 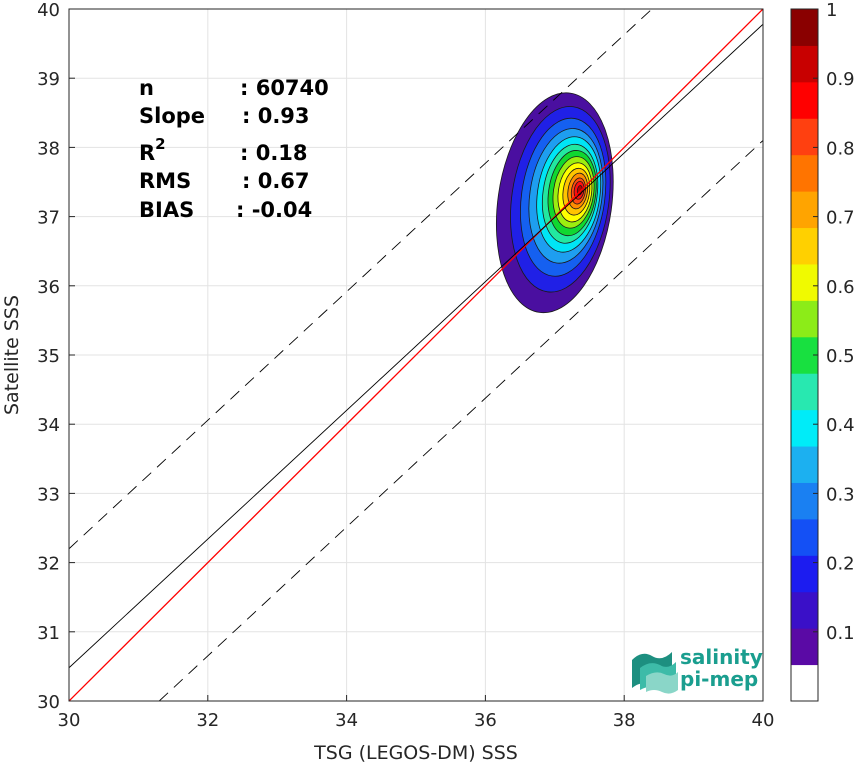 I want to click on stat-label-superscript: 2, so click(x=160, y=144).